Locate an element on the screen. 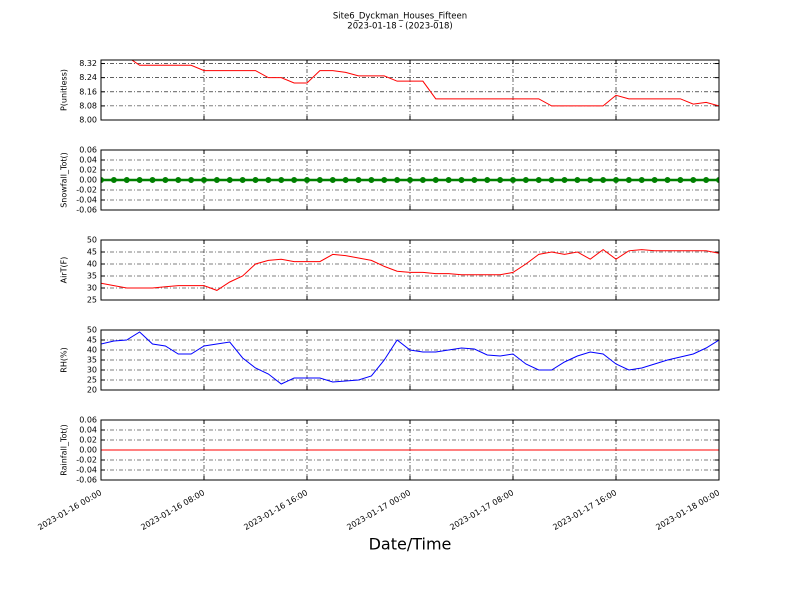  x-tick-label: 2023-01-17 16:00 is located at coordinates (584, 510).